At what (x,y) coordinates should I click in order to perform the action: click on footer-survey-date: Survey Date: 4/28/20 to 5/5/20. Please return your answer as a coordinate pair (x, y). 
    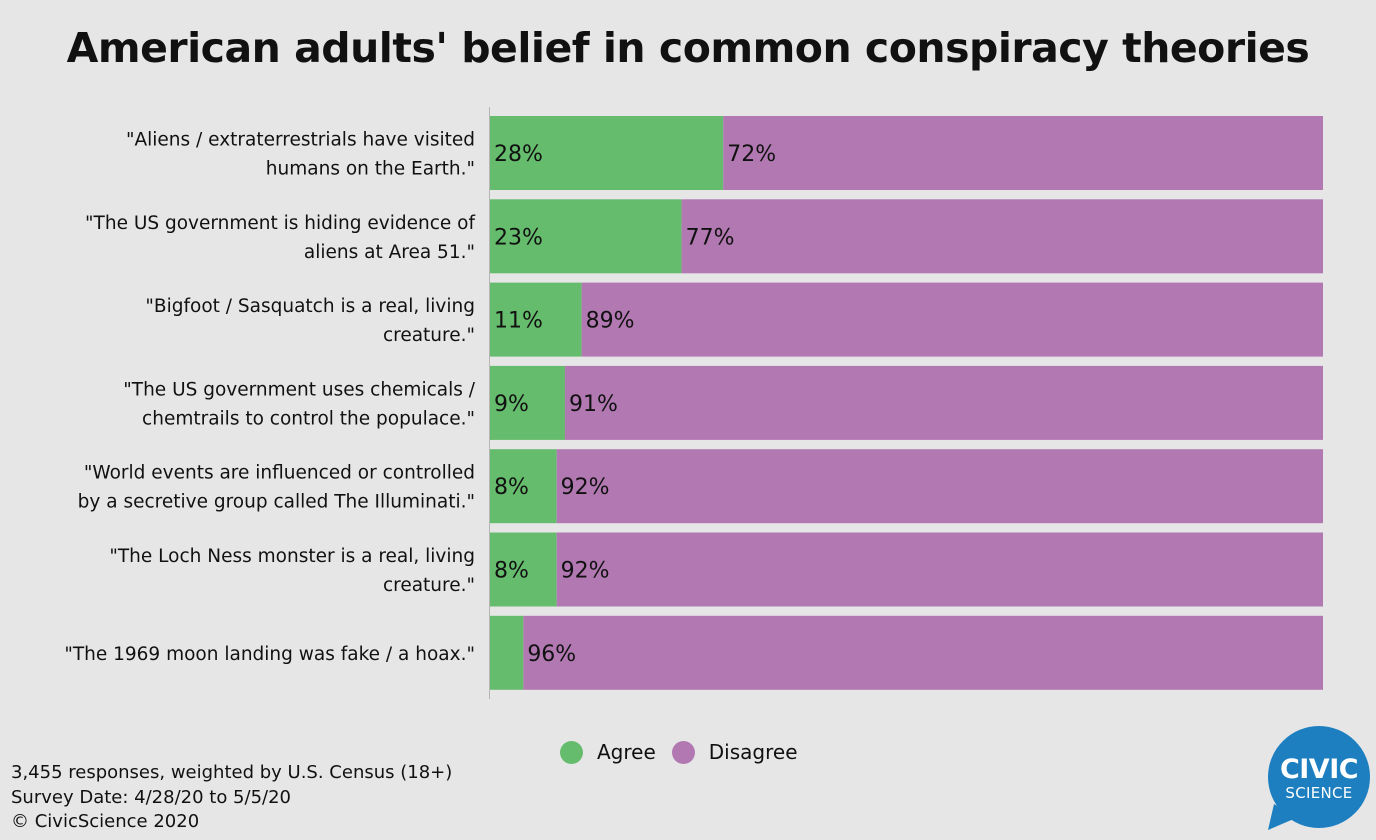
    Looking at the image, I should click on (151, 797).